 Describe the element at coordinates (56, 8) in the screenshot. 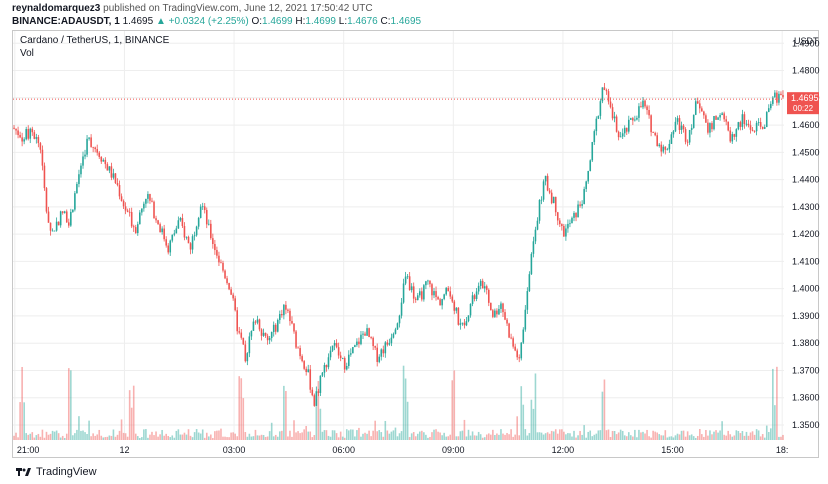

I see `author-name: reynaldomarquez3` at that location.